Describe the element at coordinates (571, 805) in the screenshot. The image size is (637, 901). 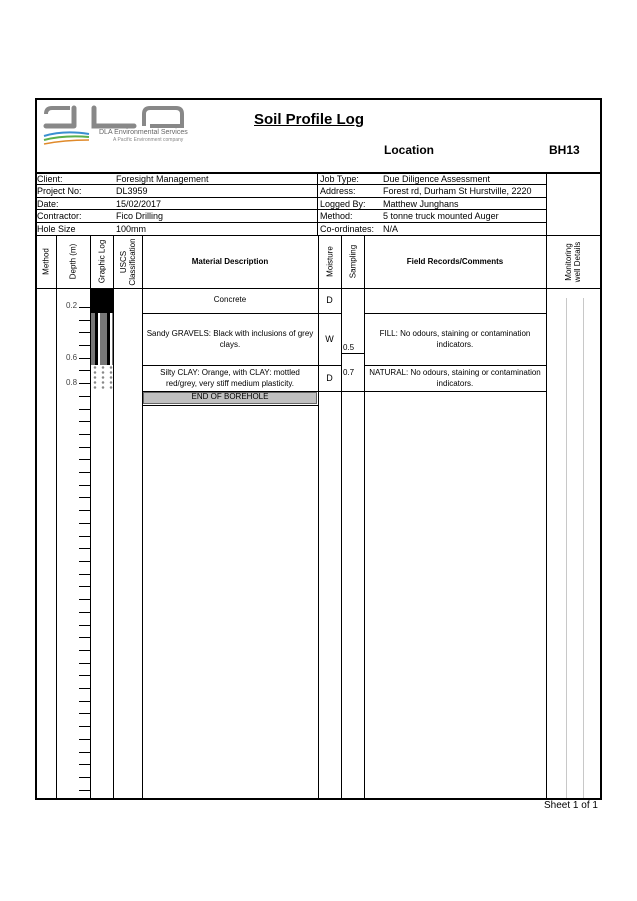
I see `sheet-number: Sheet 1 of 1` at that location.